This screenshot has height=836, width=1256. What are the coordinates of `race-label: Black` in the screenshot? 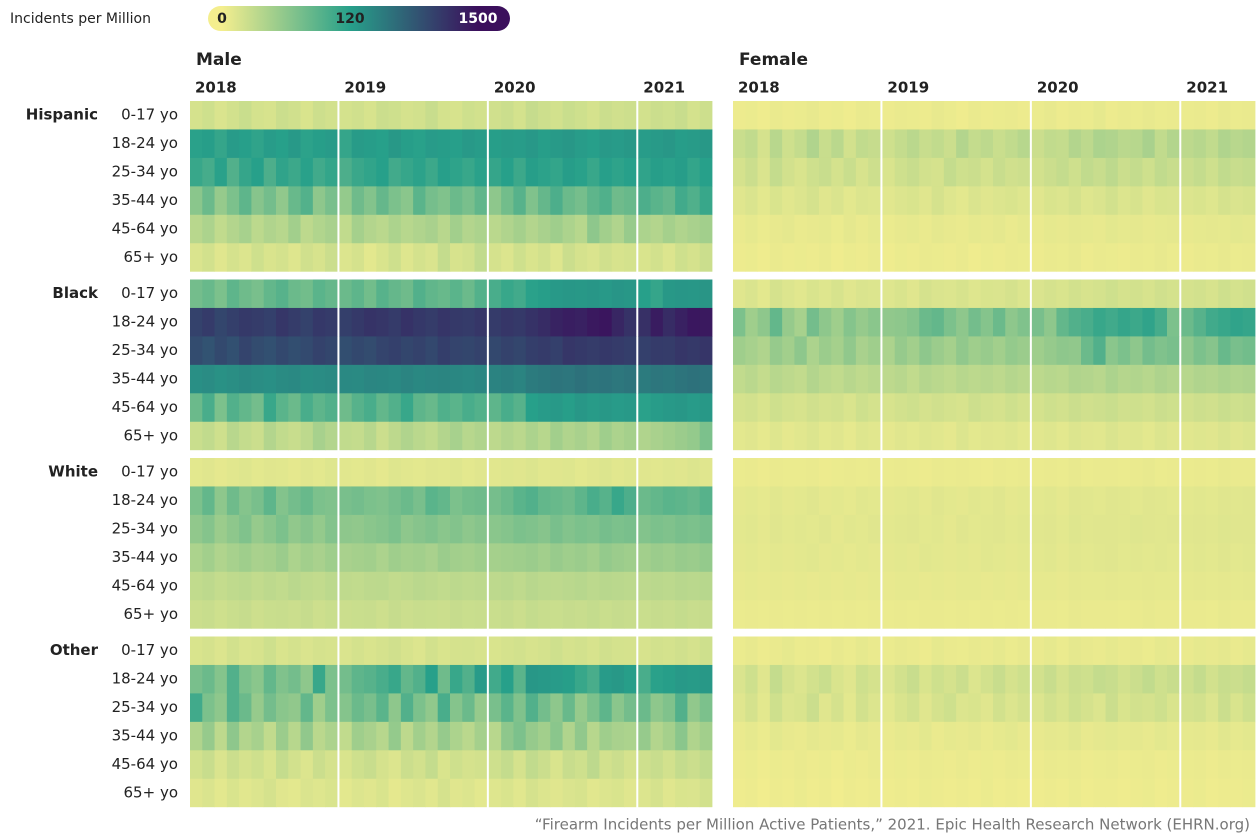 It's located at (75, 293).